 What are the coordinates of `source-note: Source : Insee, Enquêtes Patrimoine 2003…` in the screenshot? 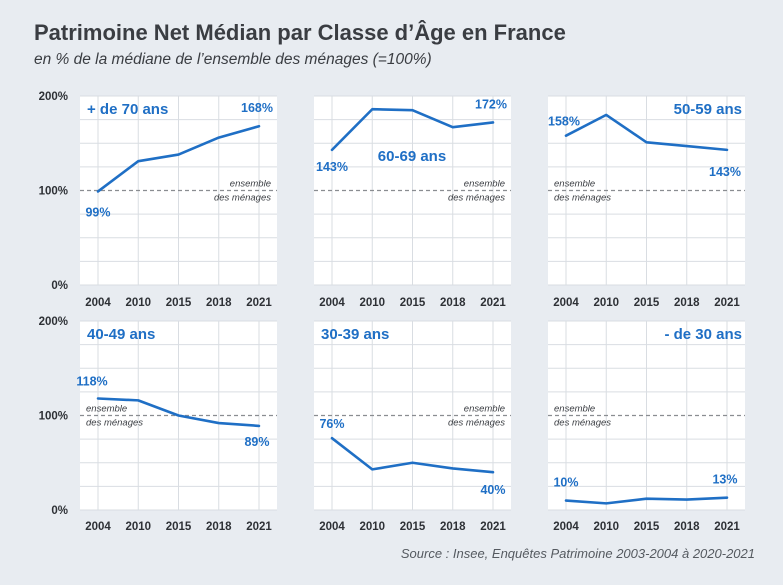 It's located at (577, 553).